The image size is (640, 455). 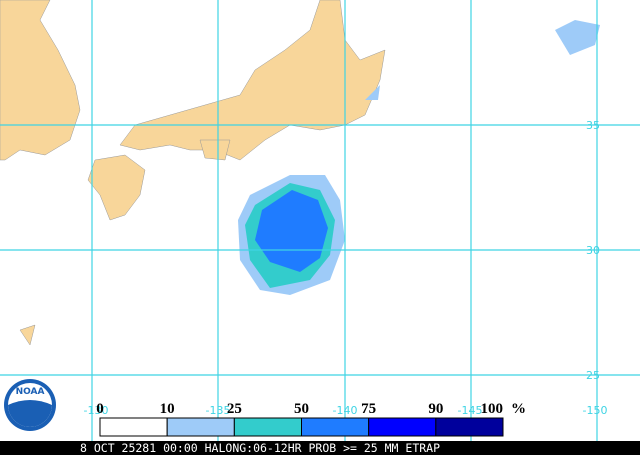 I want to click on latitude-label: 30, so click(x=593, y=250).